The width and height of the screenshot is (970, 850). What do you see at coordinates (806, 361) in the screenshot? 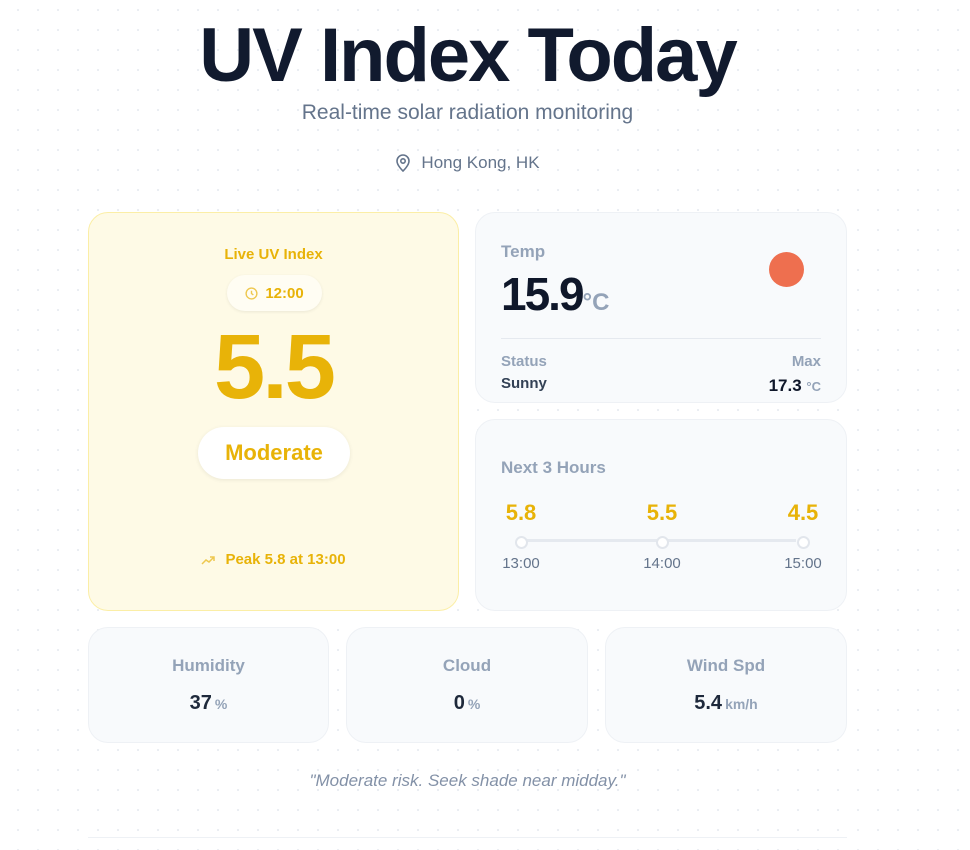
I see `max-label: Max` at bounding box center [806, 361].